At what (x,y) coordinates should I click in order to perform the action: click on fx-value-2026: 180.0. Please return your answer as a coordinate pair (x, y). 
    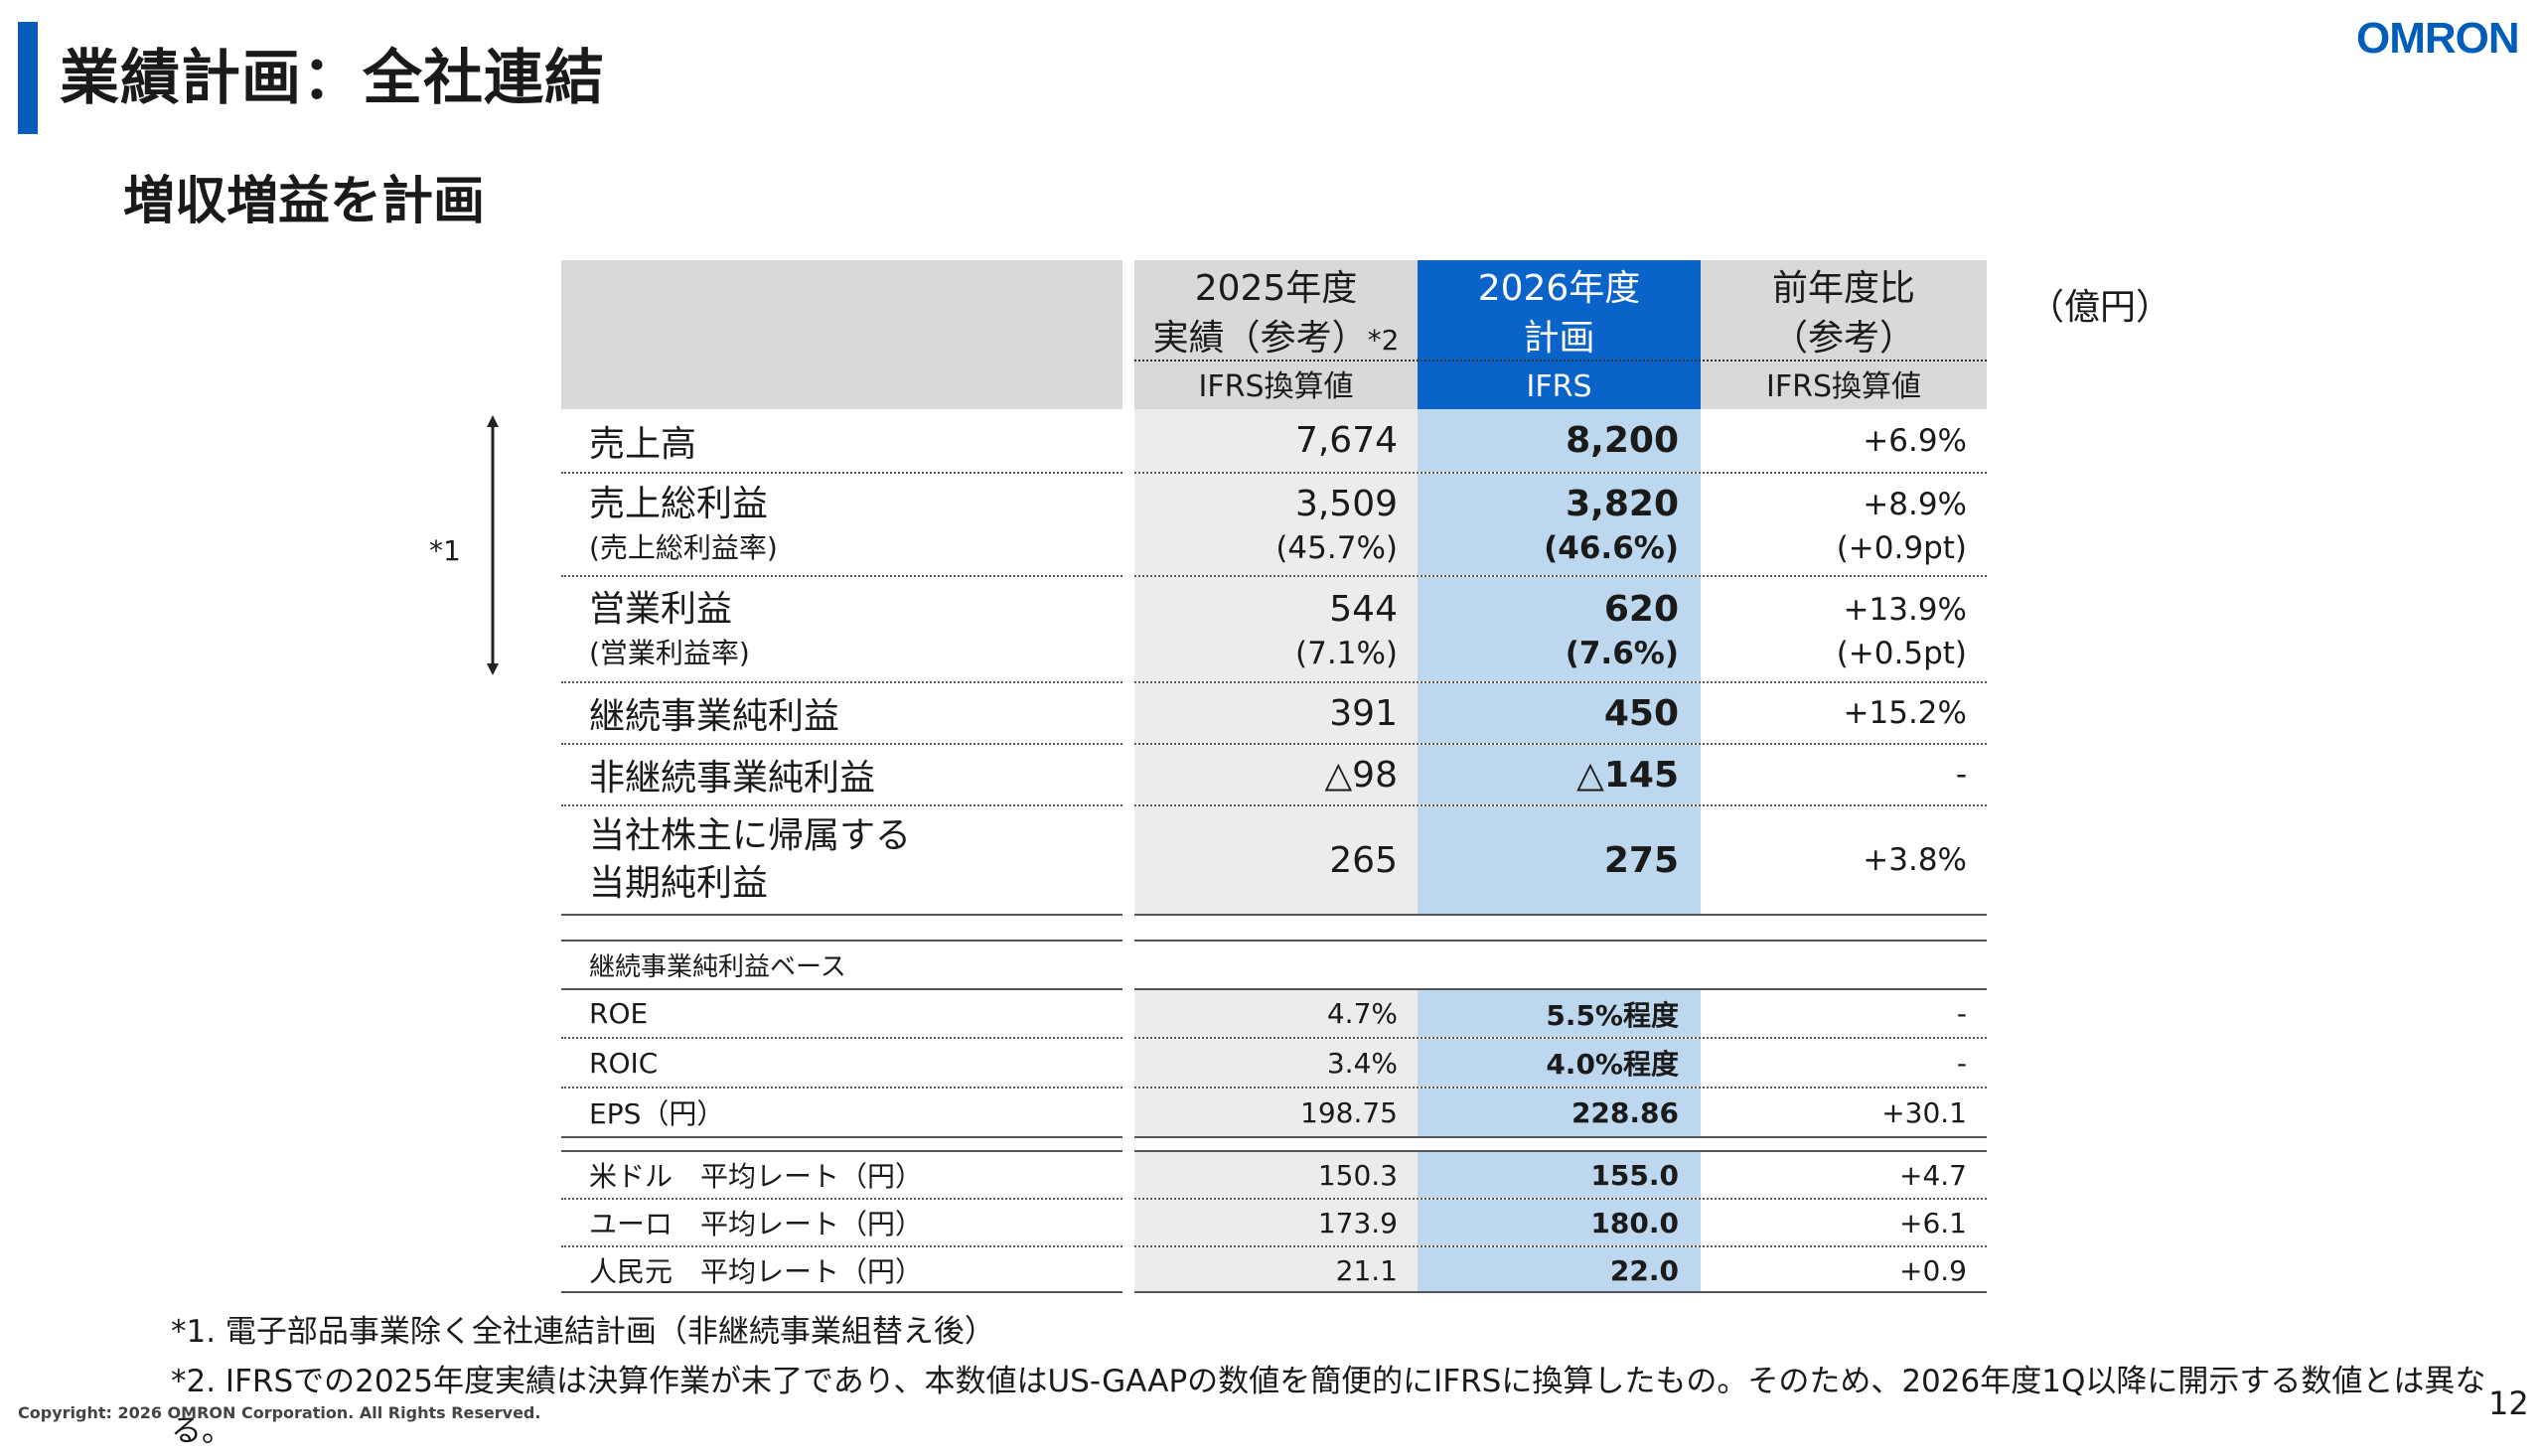
    Looking at the image, I should click on (1559, 1222).